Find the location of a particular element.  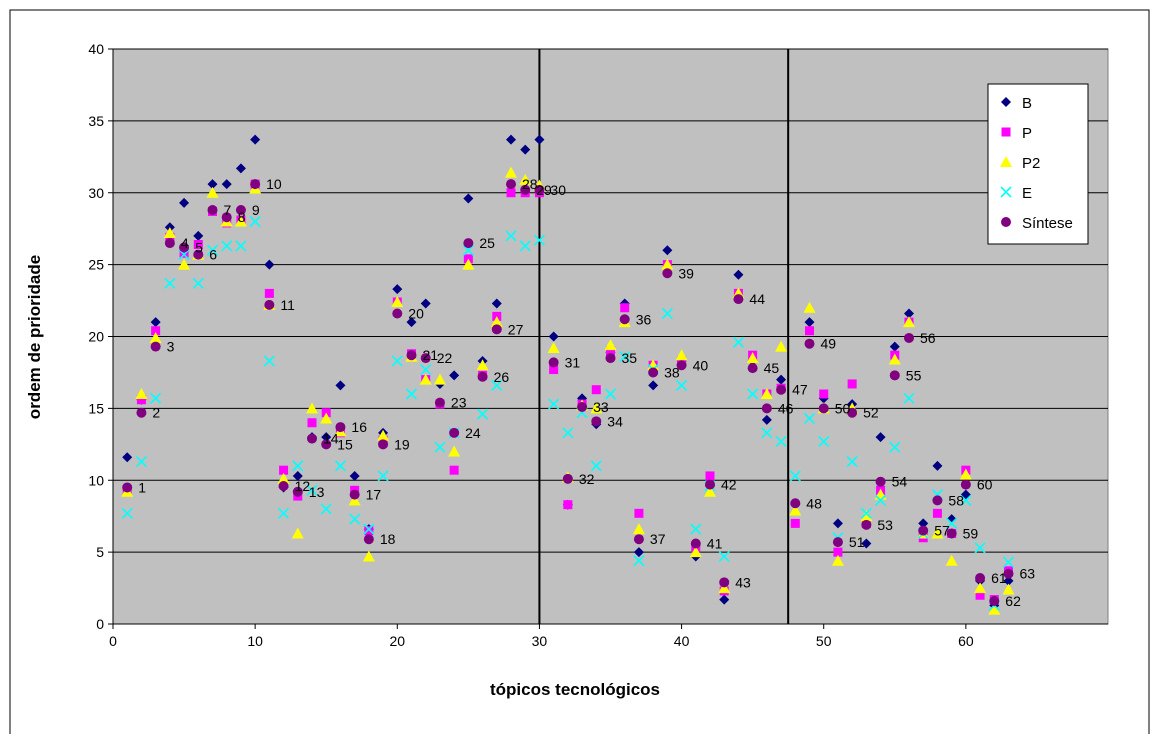

point-label: 62 is located at coordinates (1013, 601).